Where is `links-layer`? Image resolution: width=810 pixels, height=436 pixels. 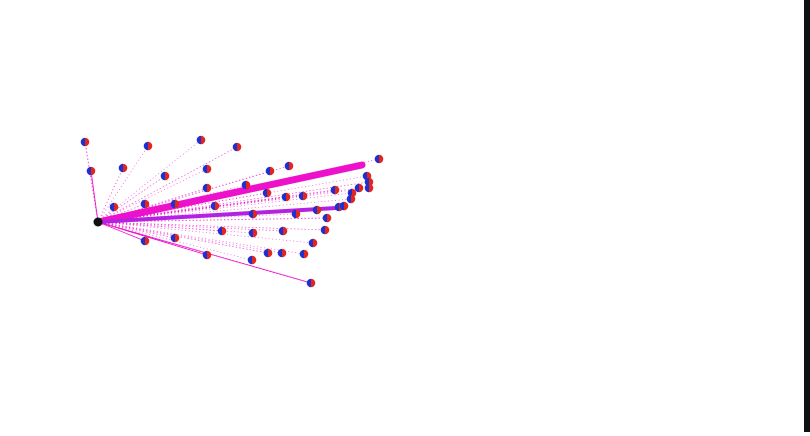
links-layer is located at coordinates (232, 211).